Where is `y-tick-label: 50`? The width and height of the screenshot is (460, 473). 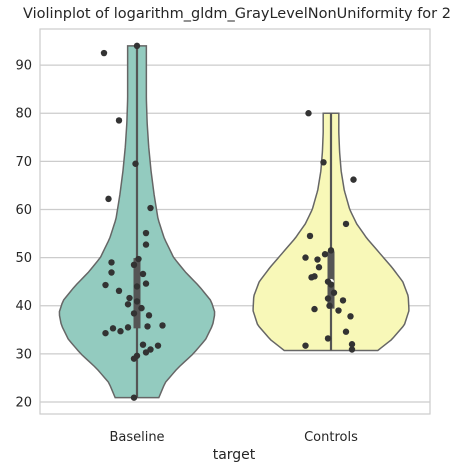 y-tick-label: 50 is located at coordinates (23, 258).